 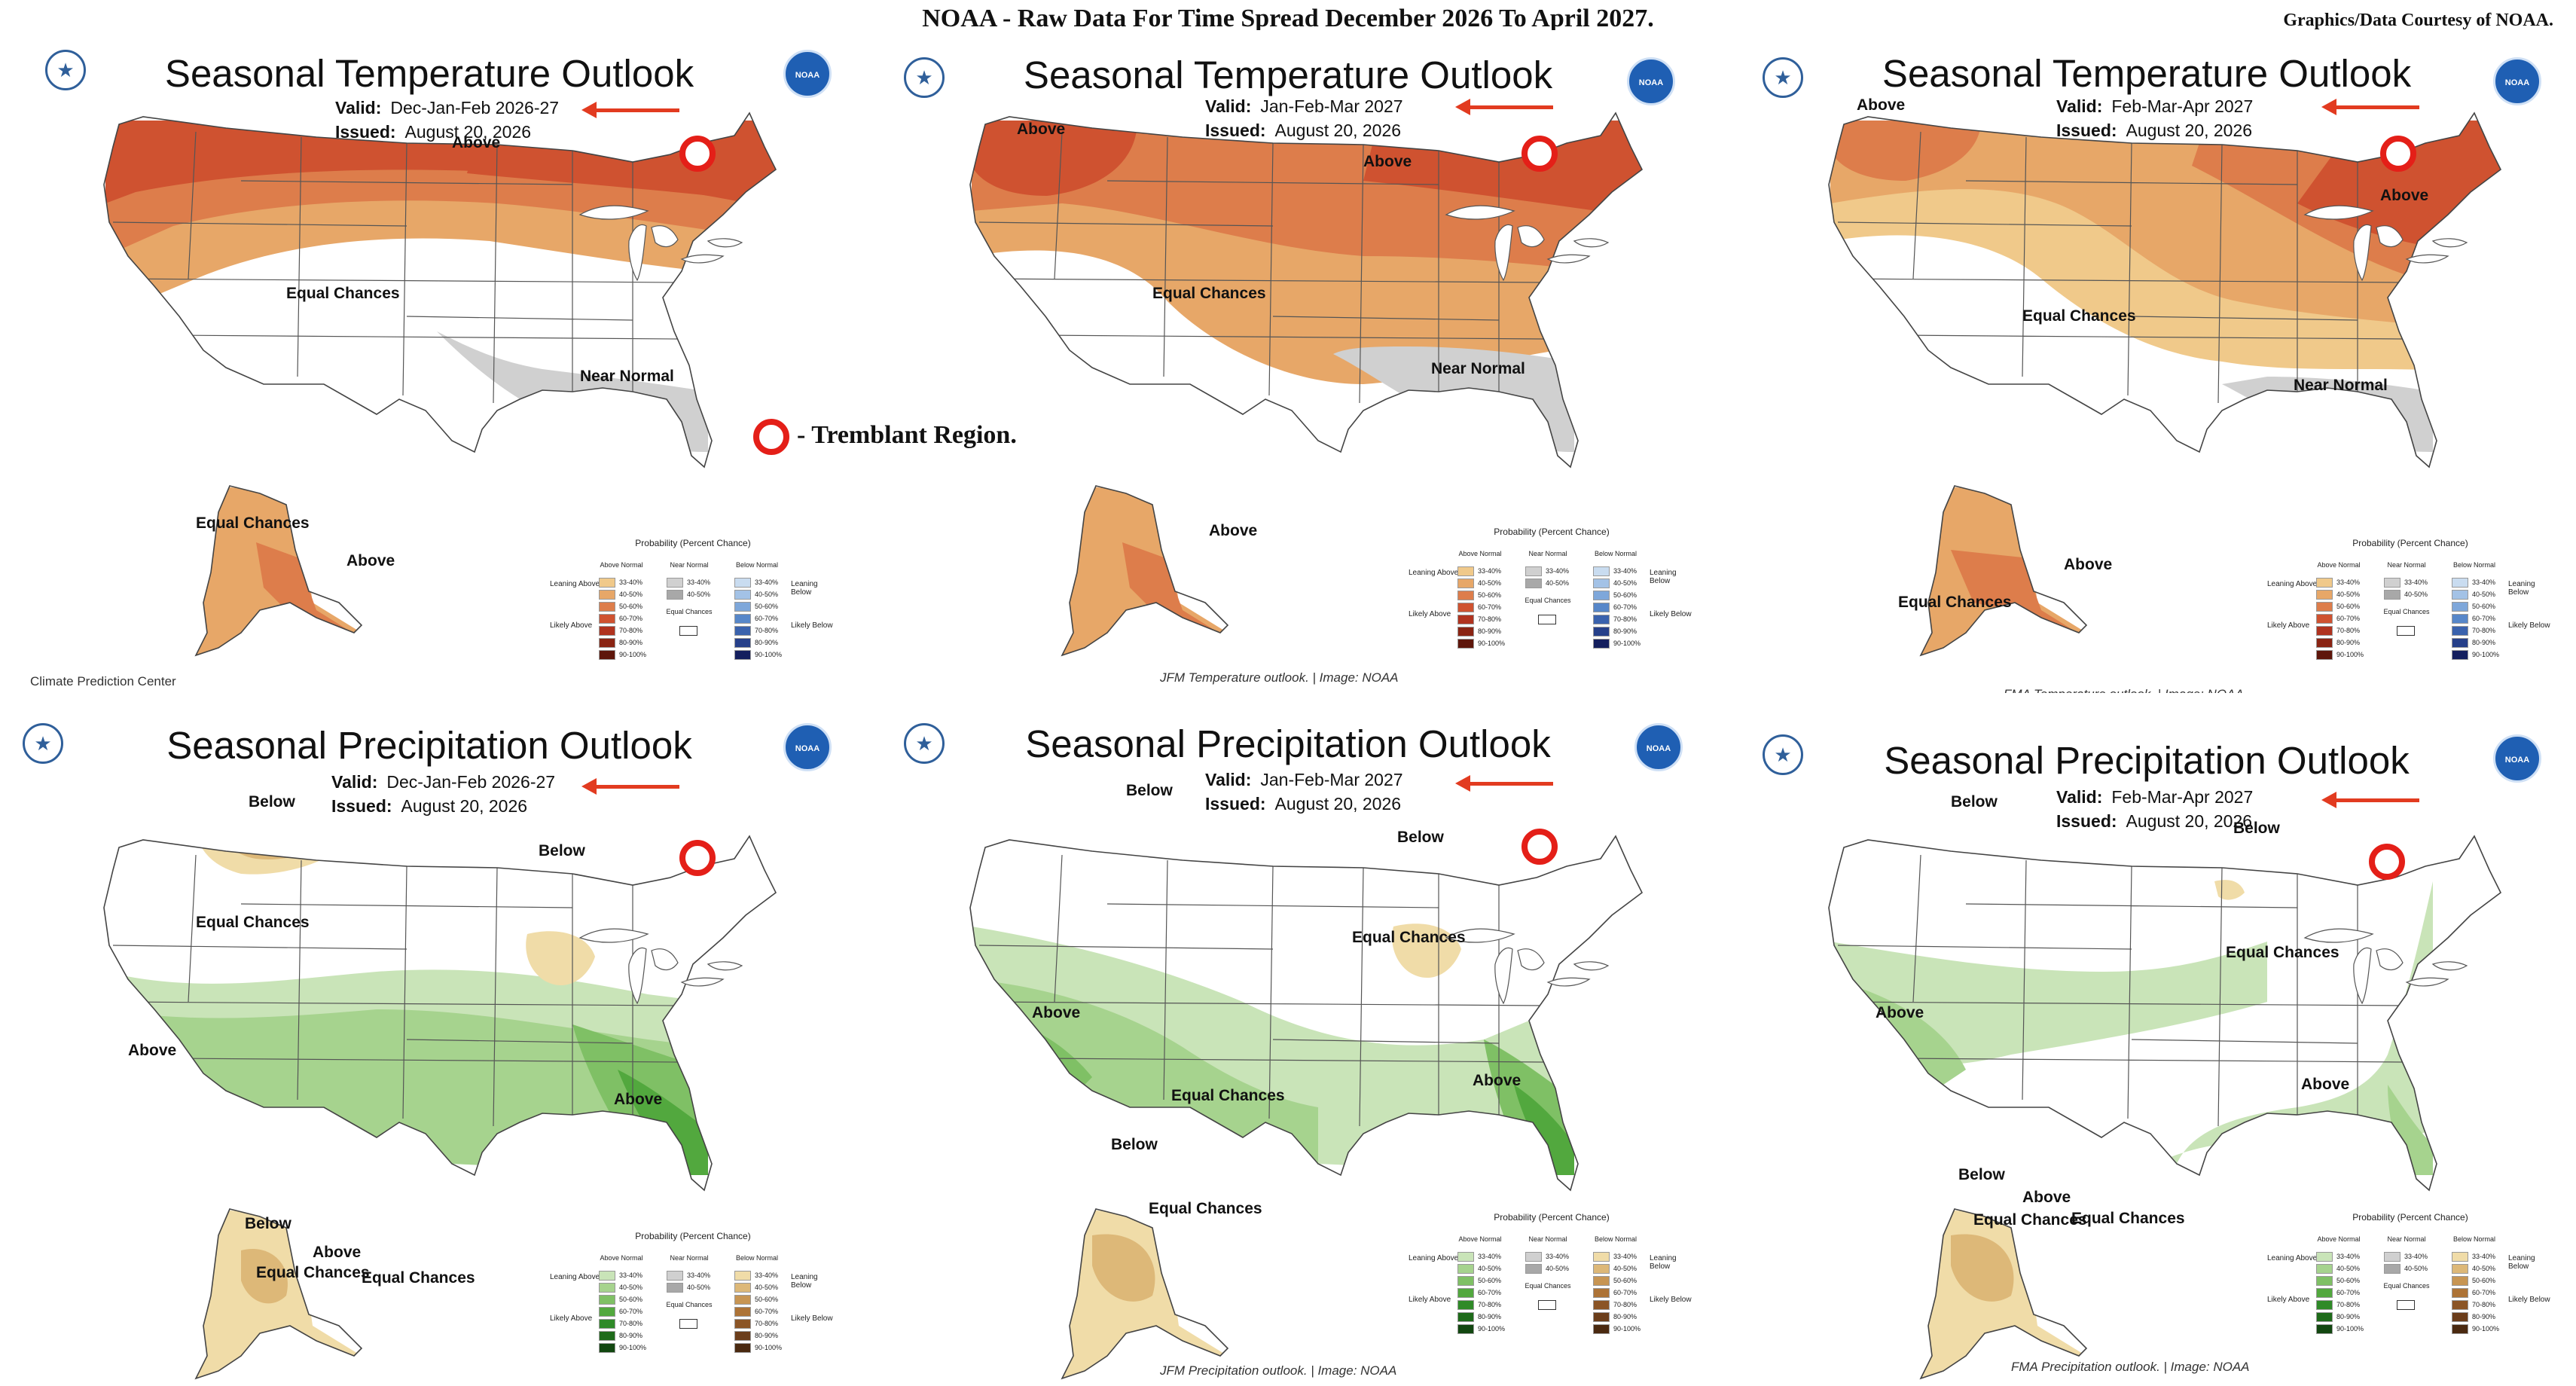 What do you see at coordinates (633, 654) in the screenshot?
I see `legend-range: 90-100%` at bounding box center [633, 654].